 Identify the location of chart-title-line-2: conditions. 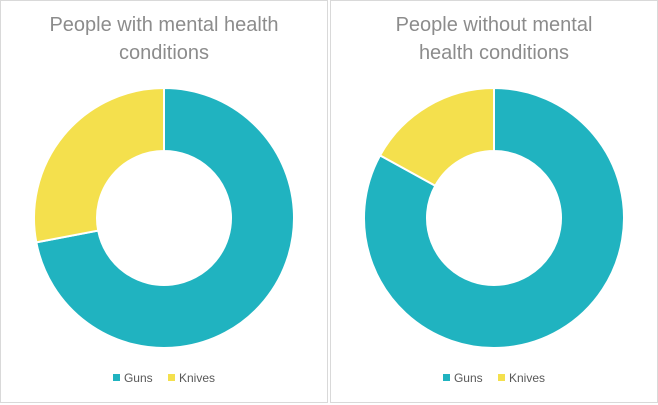
(164, 53).